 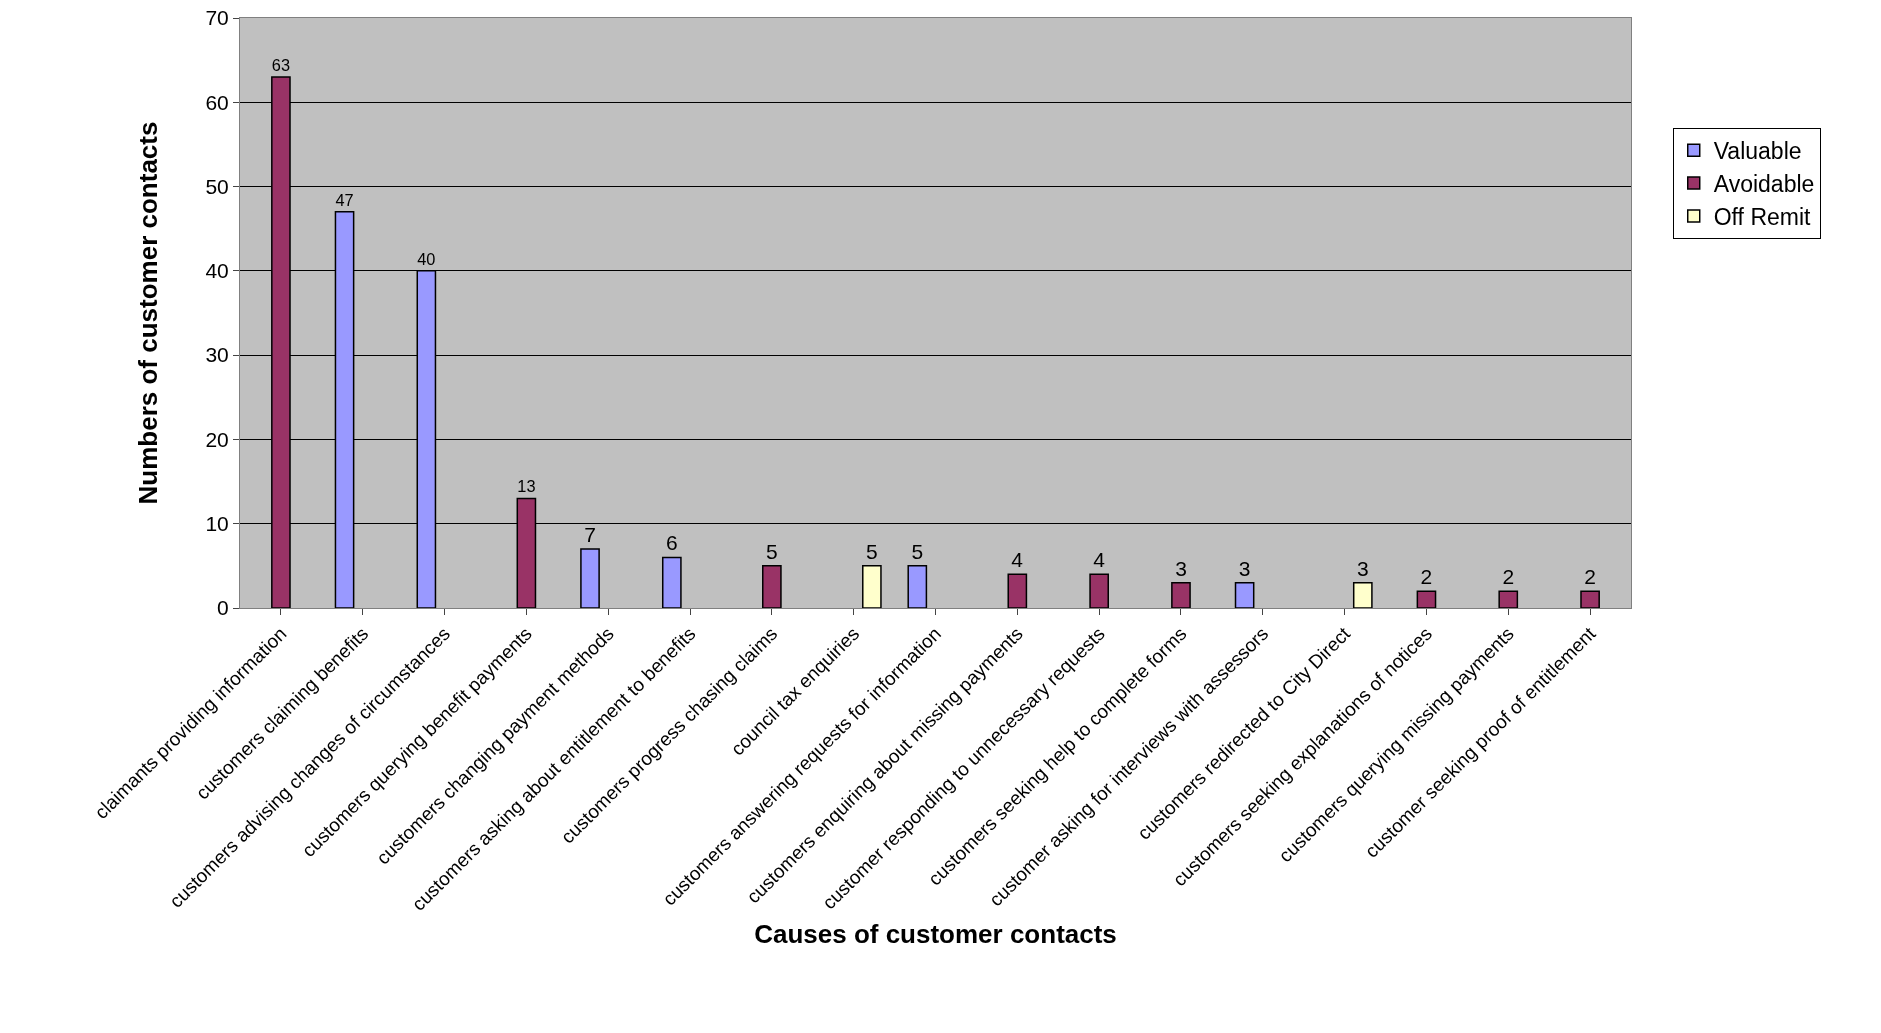 I want to click on data-label: 7, so click(x=590, y=534).